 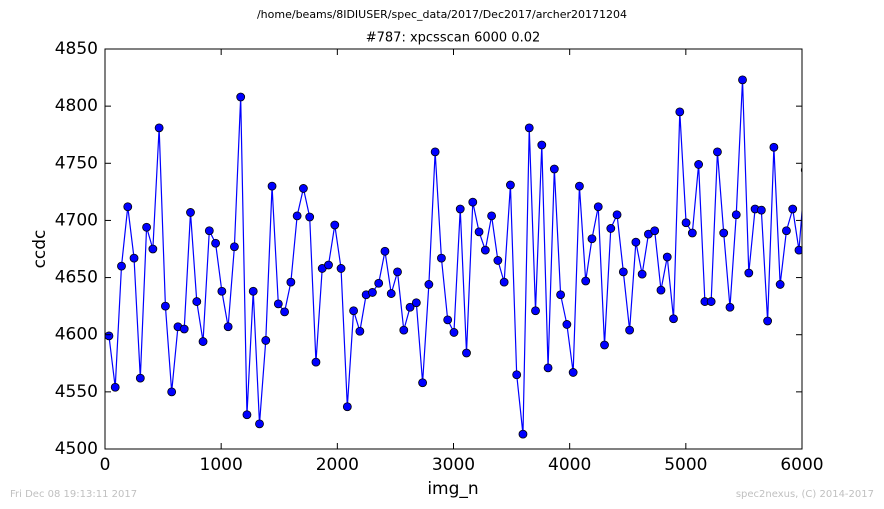 I want to click on x-tick-label: 5000, so click(x=685, y=465).